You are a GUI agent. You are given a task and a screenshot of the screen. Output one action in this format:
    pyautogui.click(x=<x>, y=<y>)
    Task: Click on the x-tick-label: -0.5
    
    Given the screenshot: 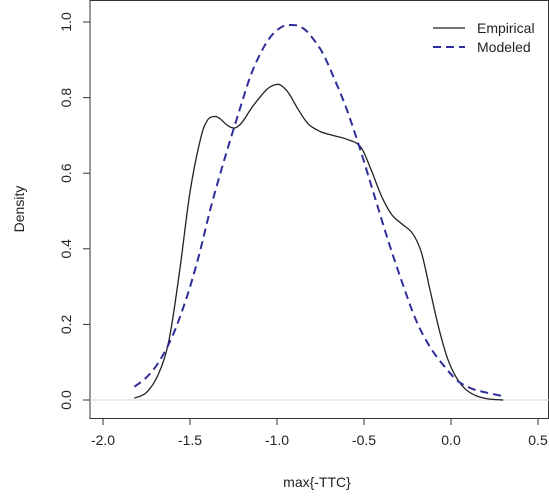 What is the action you would take?
    pyautogui.click(x=364, y=440)
    